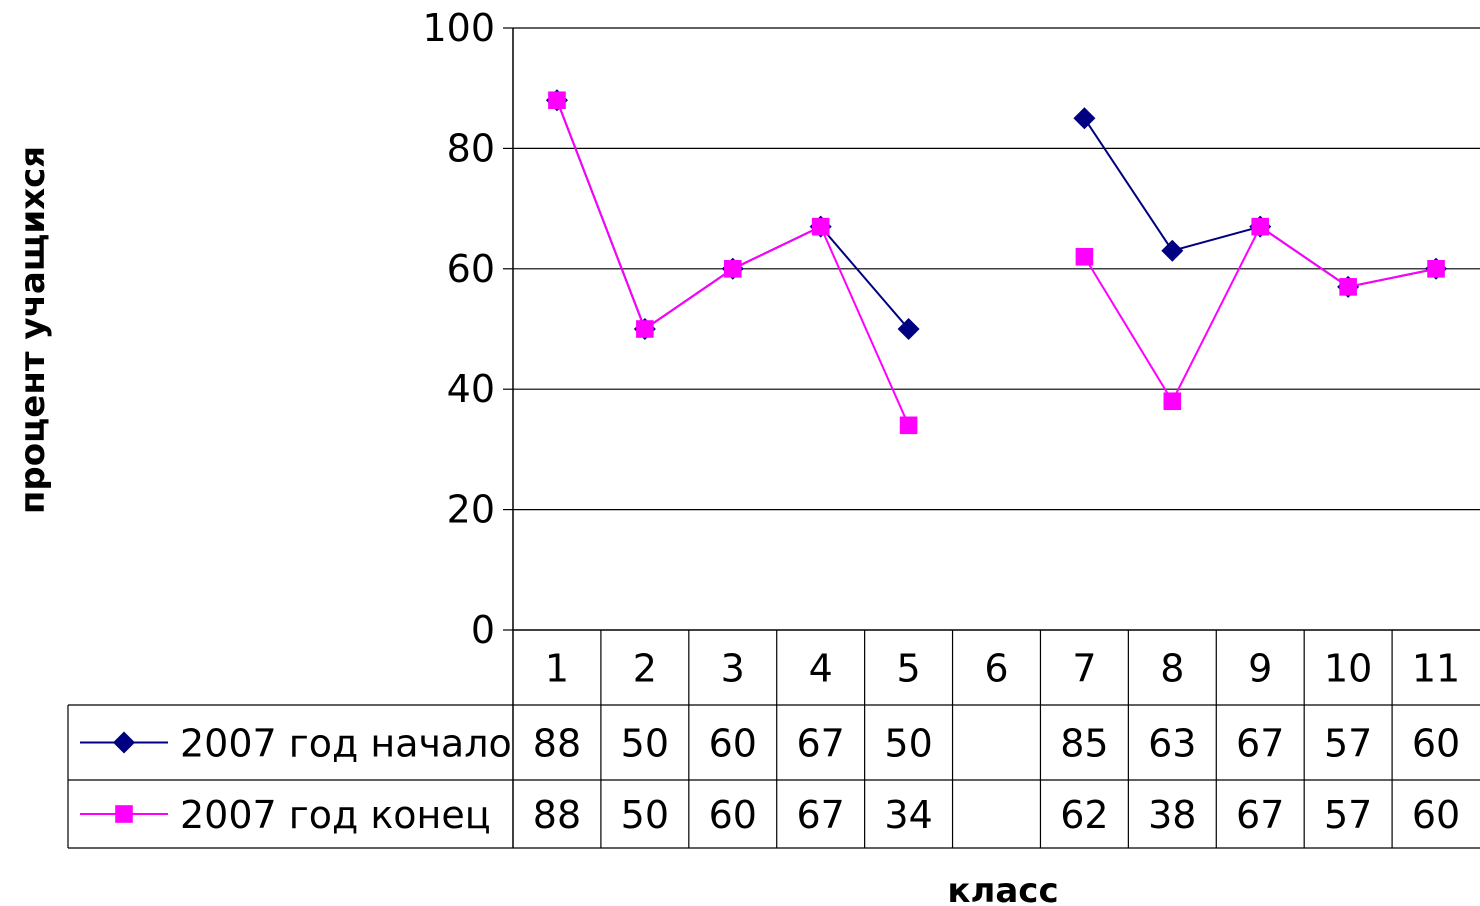 This screenshot has width=1480, height=906. I want to click on y-tick-label: 0, so click(483, 630).